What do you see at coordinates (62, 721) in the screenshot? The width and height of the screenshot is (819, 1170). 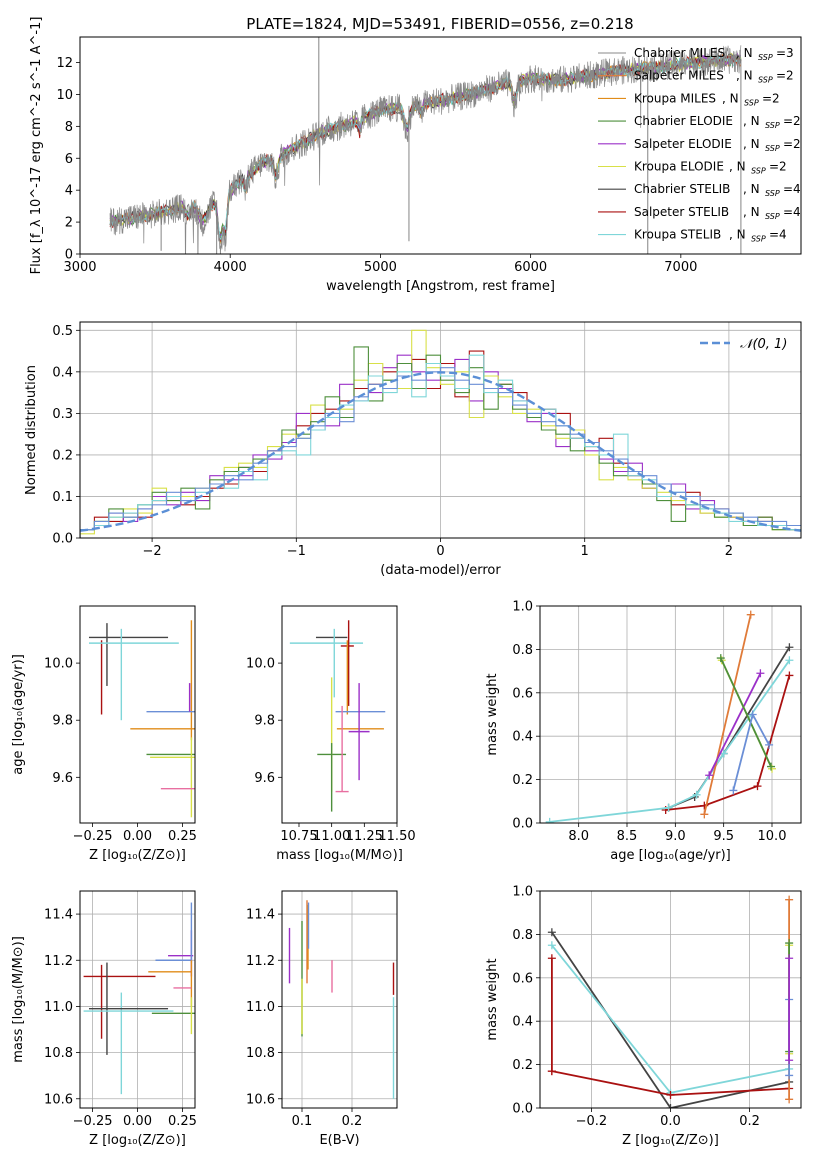 I see `y-tick-label: 9.8` at bounding box center [62, 721].